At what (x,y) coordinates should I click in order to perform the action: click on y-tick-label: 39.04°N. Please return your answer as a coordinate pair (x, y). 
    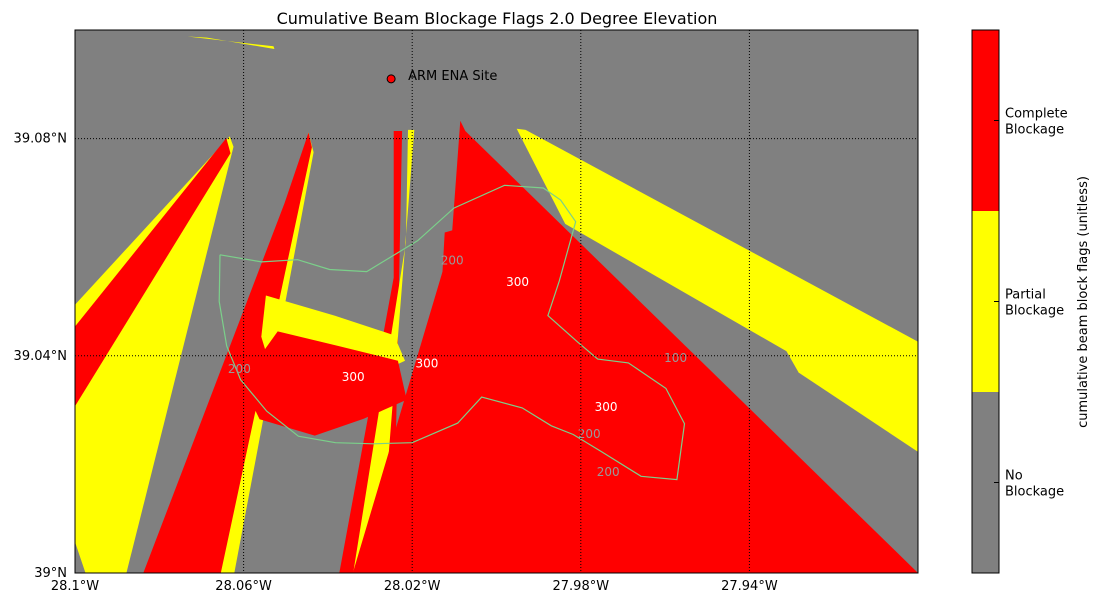
    Looking at the image, I should click on (40, 356).